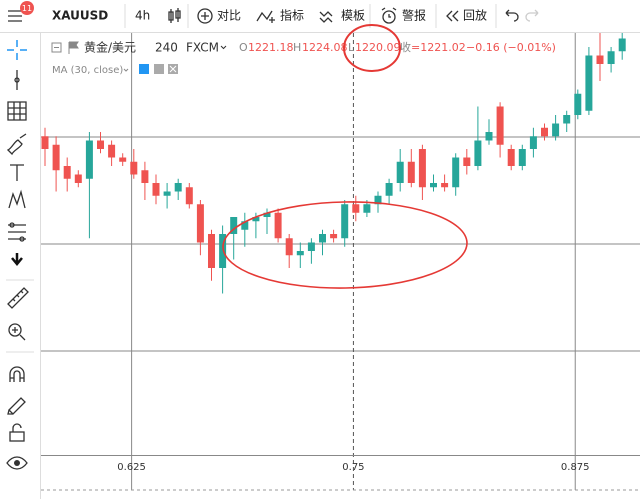 Image resolution: width=640 pixels, height=503 pixels. I want to click on highlight-circle, so click(372, 48).